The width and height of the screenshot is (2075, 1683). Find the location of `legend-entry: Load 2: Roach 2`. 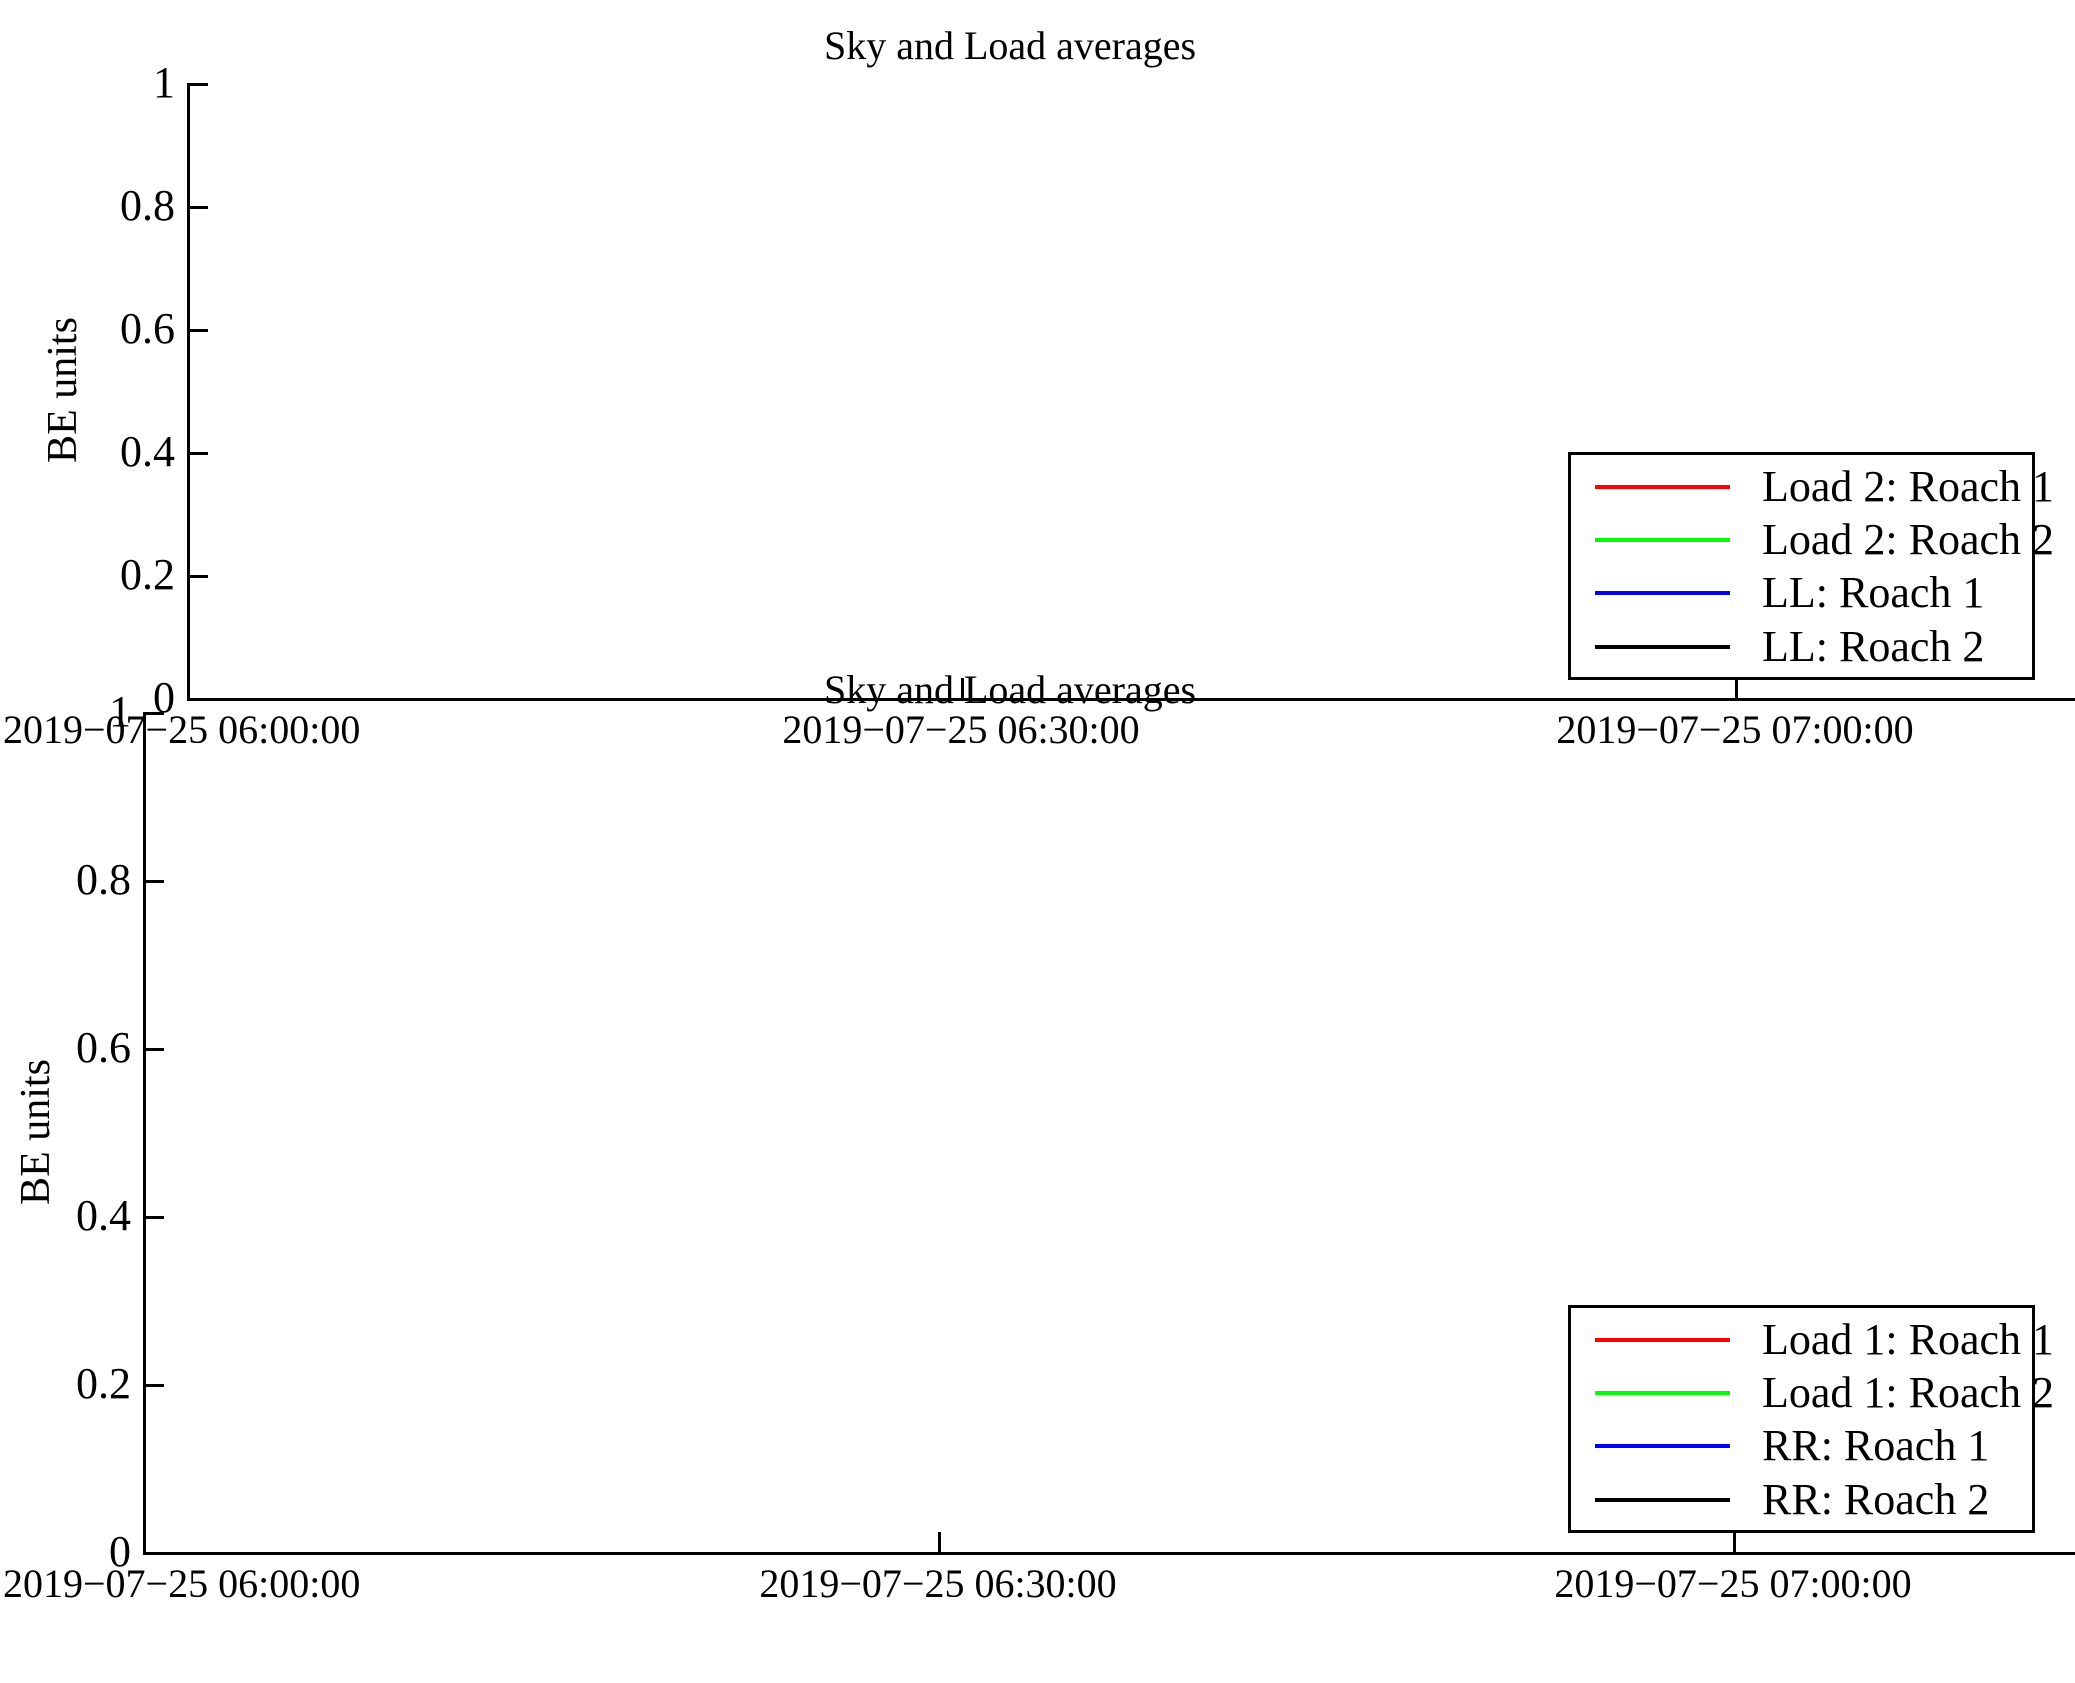

legend-entry: Load 2: Roach 2 is located at coordinates (1813, 539).